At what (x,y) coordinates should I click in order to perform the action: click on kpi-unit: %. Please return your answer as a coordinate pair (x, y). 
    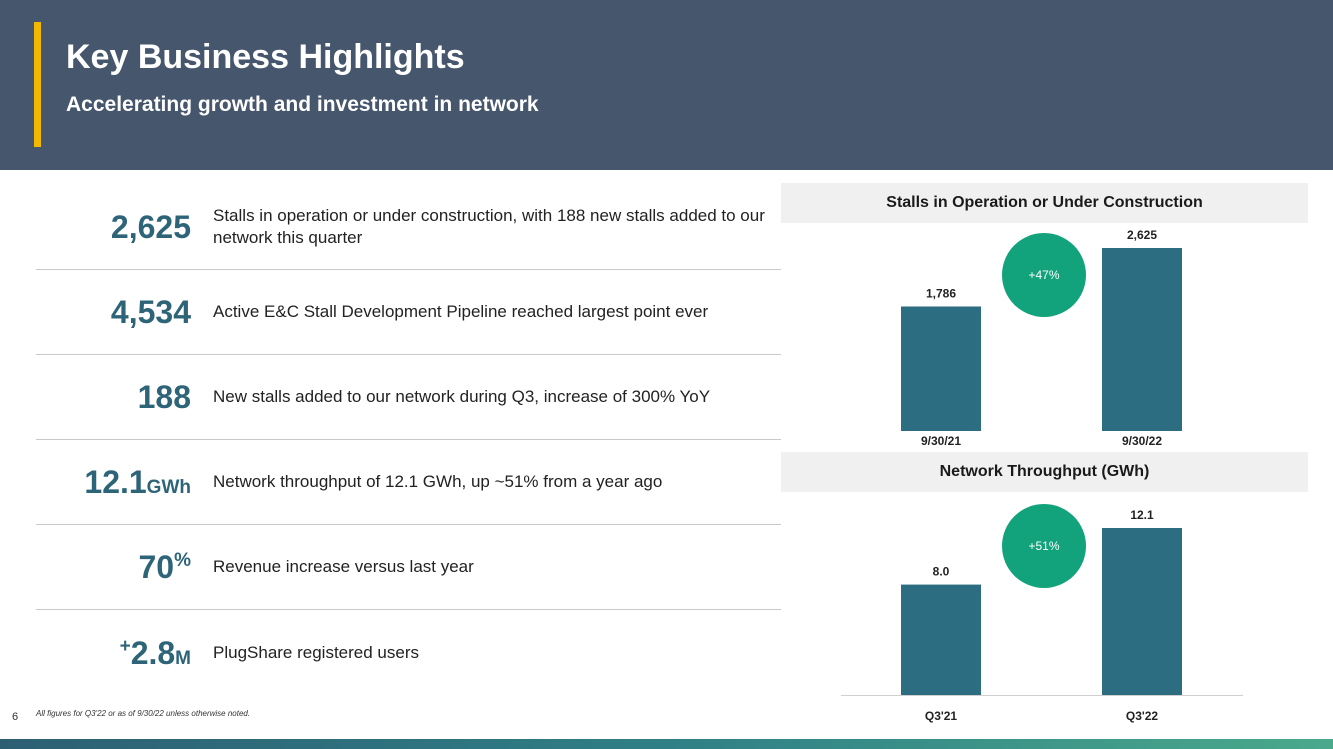
    Looking at the image, I should click on (182, 560).